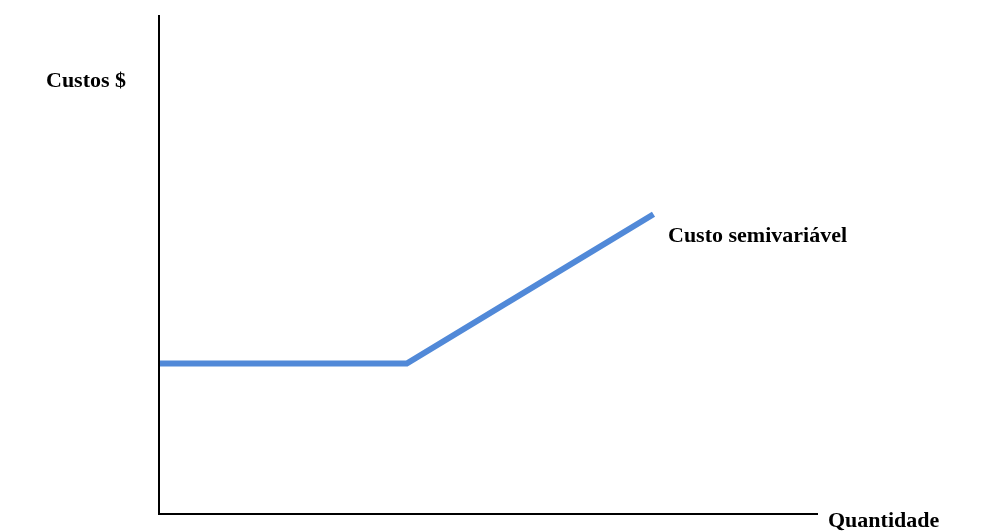 The width and height of the screenshot is (1008, 531). What do you see at coordinates (758, 234) in the screenshot?
I see `annotation: Custo semivariável` at bounding box center [758, 234].